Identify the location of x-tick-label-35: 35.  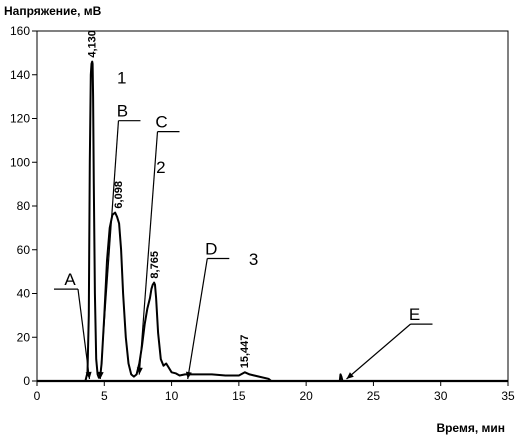
(508, 396).